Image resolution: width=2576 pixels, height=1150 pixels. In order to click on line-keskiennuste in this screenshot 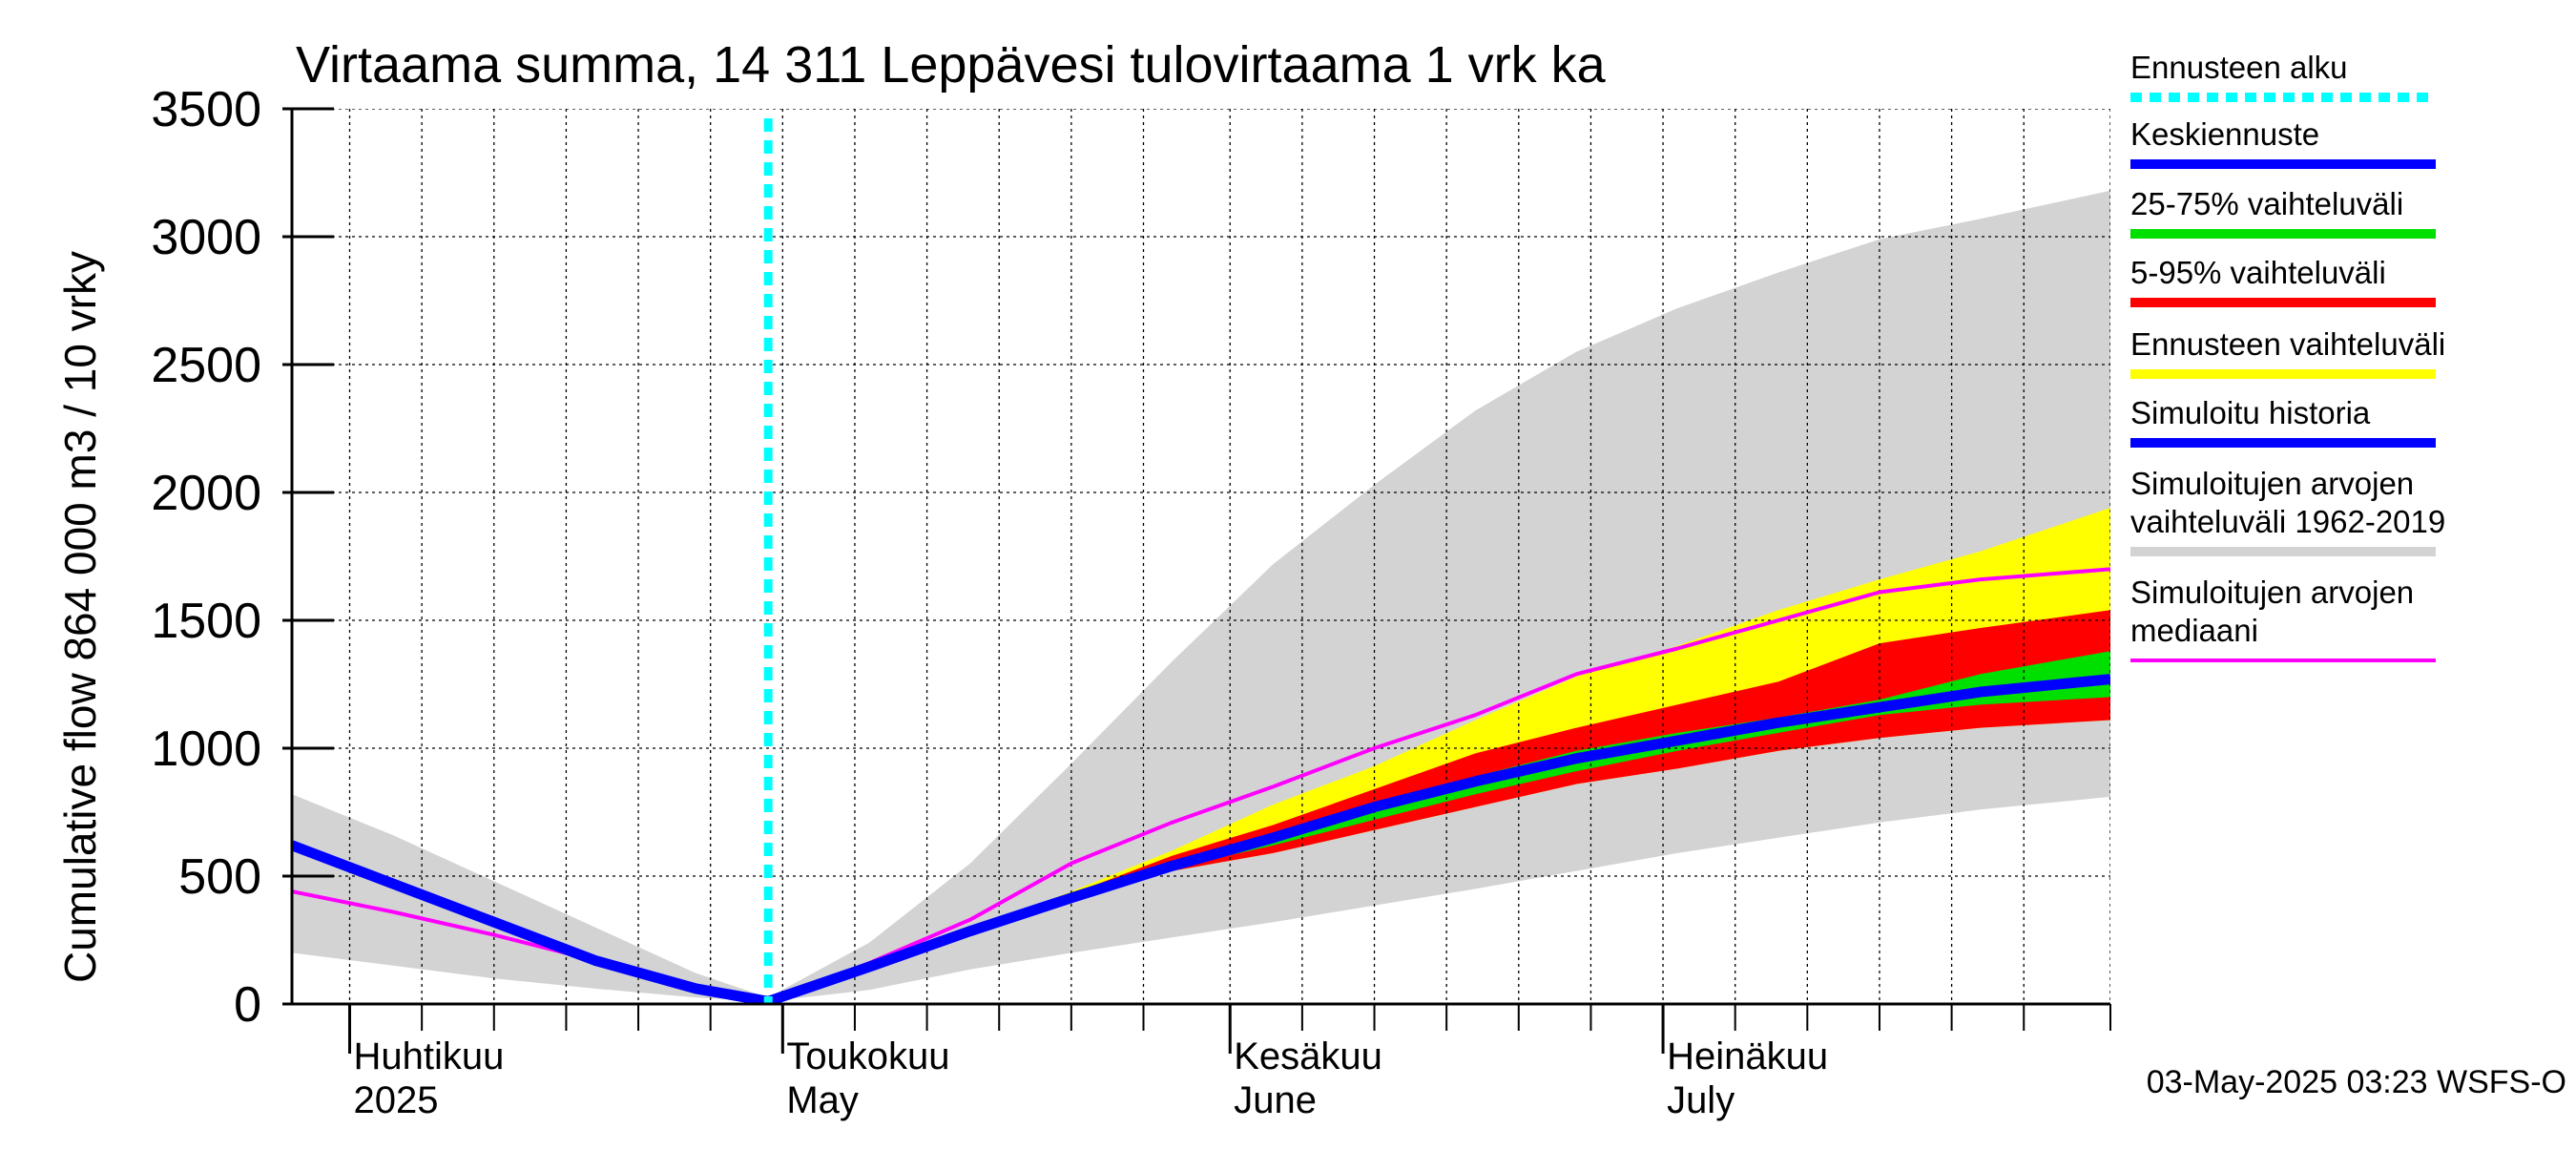, I will do `click(1438, 839)`.